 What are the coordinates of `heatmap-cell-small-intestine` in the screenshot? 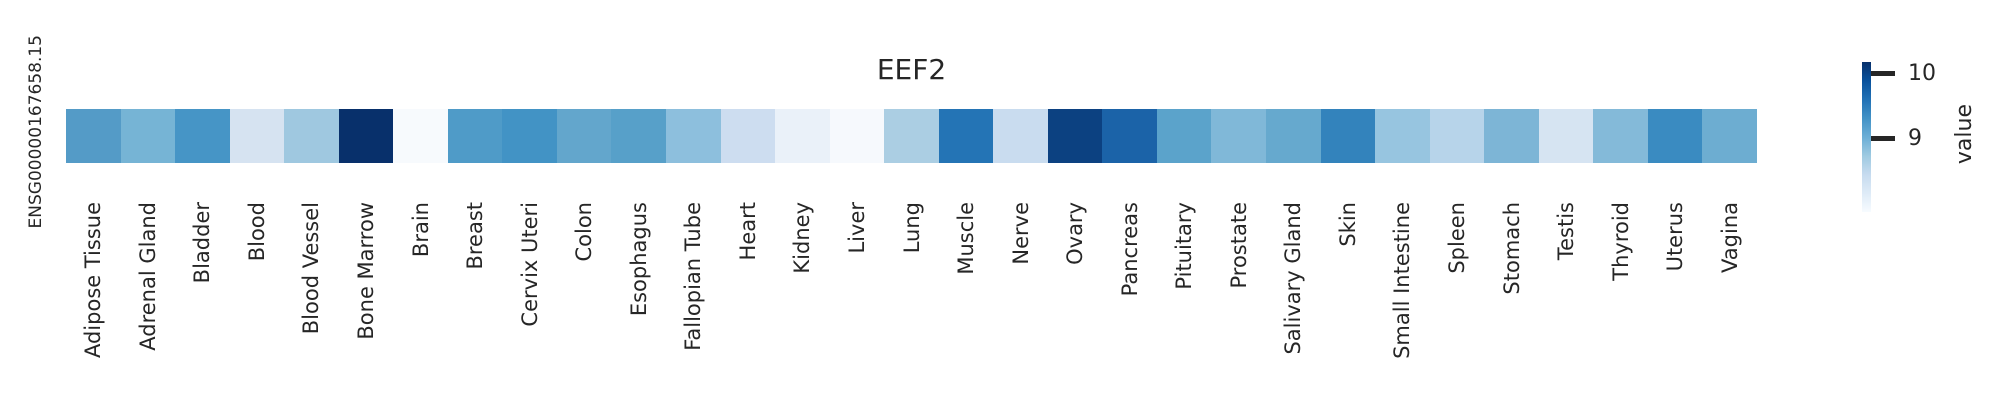 It's located at (1402, 136).